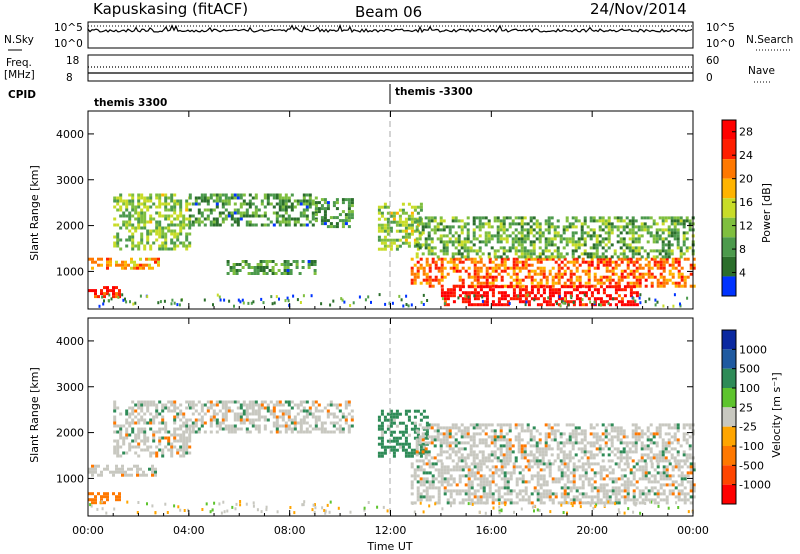 The width and height of the screenshot is (800, 554). Describe the element at coordinates (746, 202) in the screenshot. I see `colorbar-tick-label: 16` at that location.